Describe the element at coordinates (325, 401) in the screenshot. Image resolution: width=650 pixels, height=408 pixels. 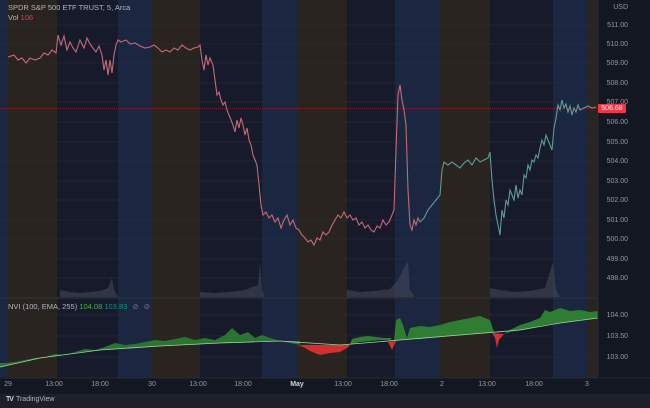
I see `footer-bar` at that location.